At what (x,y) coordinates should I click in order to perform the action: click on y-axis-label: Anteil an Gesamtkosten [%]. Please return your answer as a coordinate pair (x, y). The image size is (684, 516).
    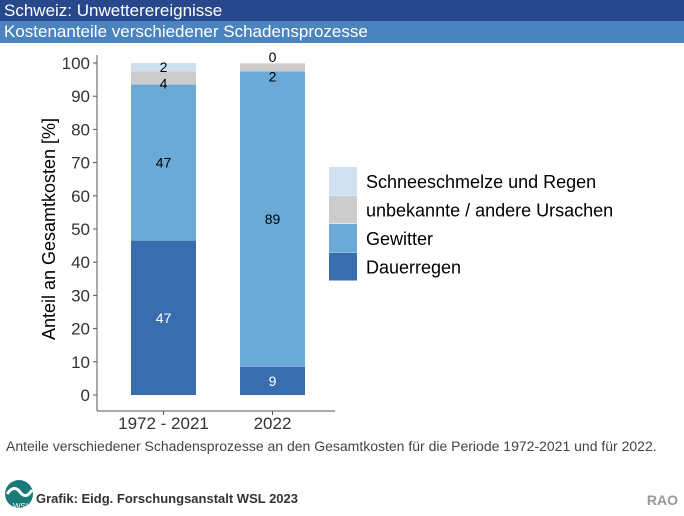
    Looking at the image, I should click on (49, 229).